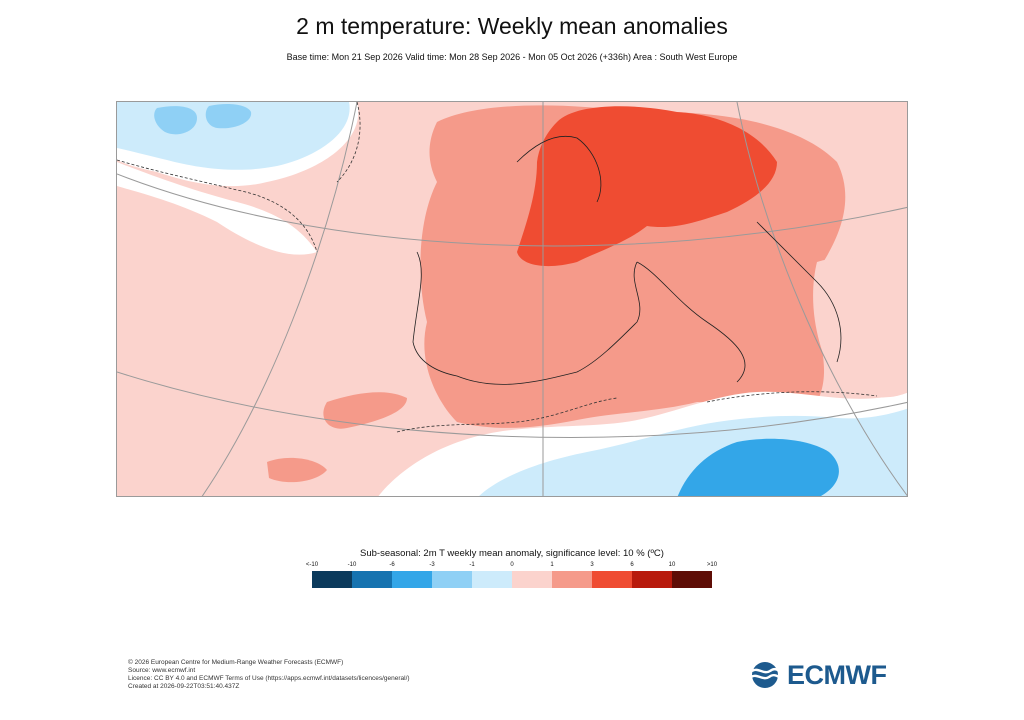 Image resolution: width=1024 pixels, height=720 pixels. I want to click on graticule-lon-west, so click(279, 299).